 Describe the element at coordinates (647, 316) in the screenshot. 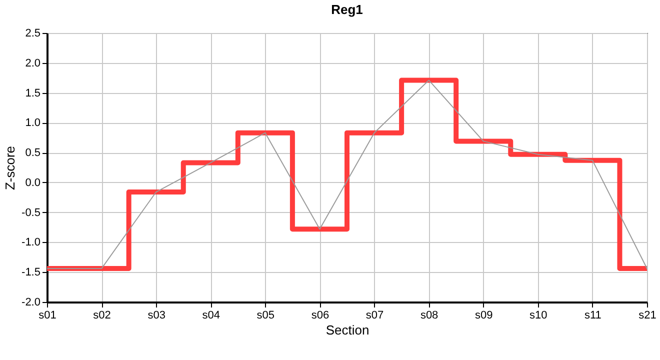

I see `x-tick-label: s21` at that location.